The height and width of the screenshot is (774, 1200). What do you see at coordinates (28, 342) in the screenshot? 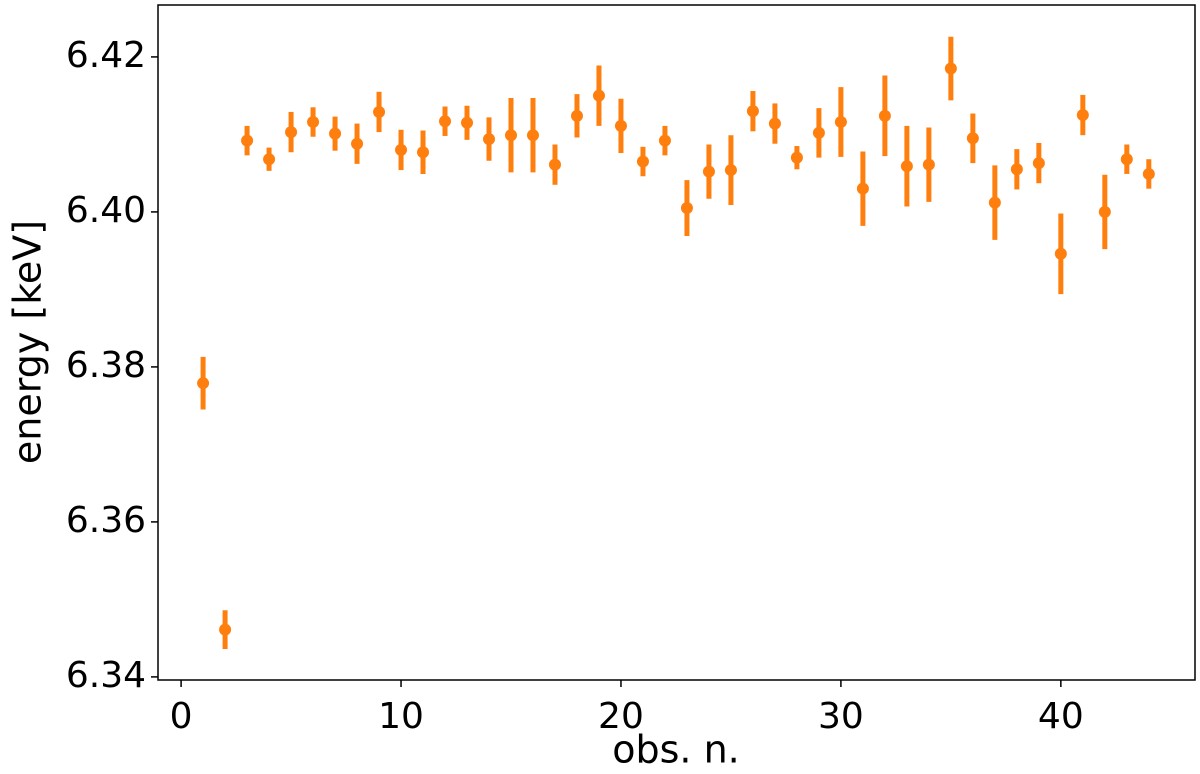
I see `y-axis-label: energy [keV]` at bounding box center [28, 342].